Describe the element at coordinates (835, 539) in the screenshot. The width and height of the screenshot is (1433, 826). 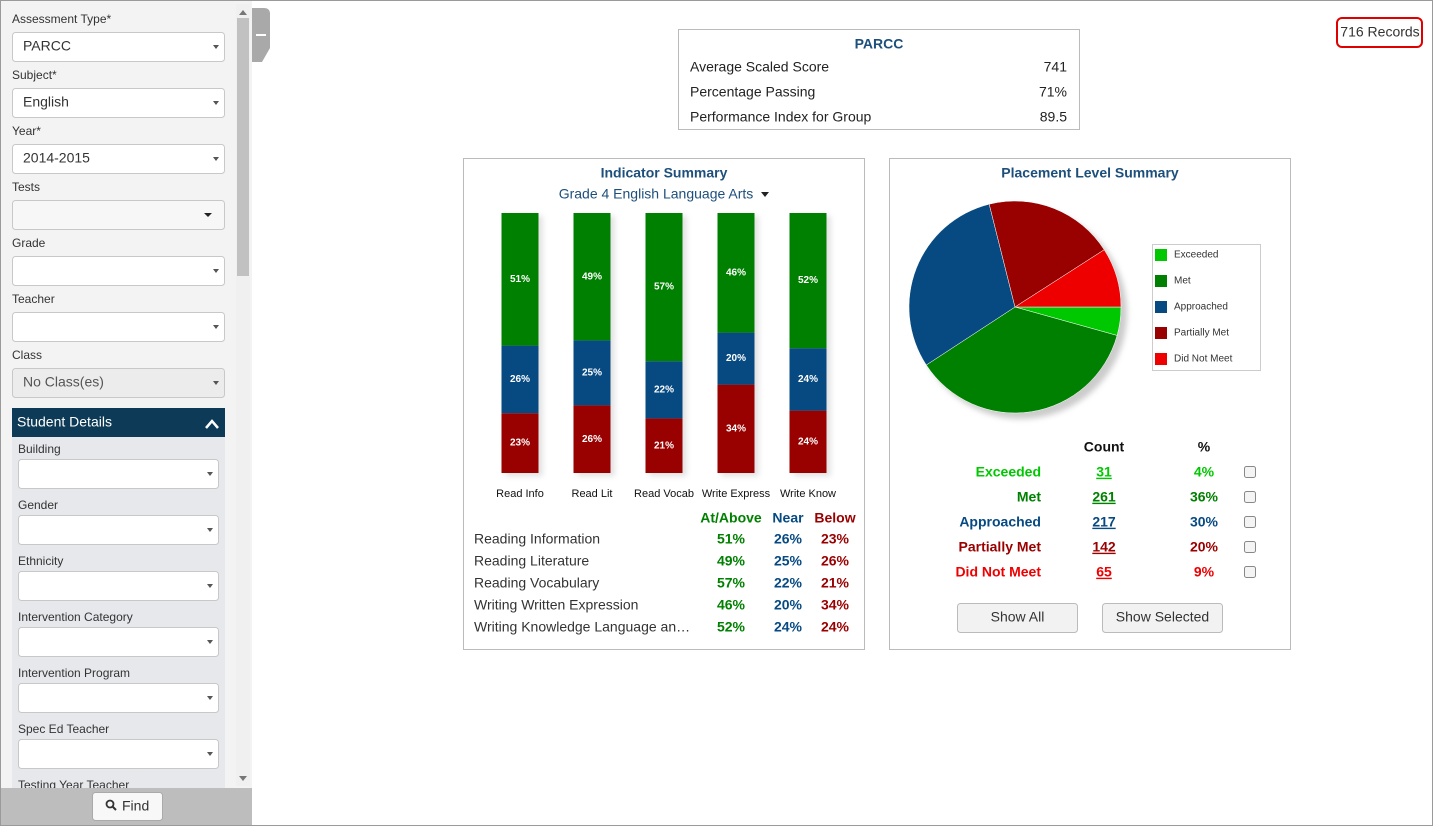
I see `indicator-cell: 23%` at that location.